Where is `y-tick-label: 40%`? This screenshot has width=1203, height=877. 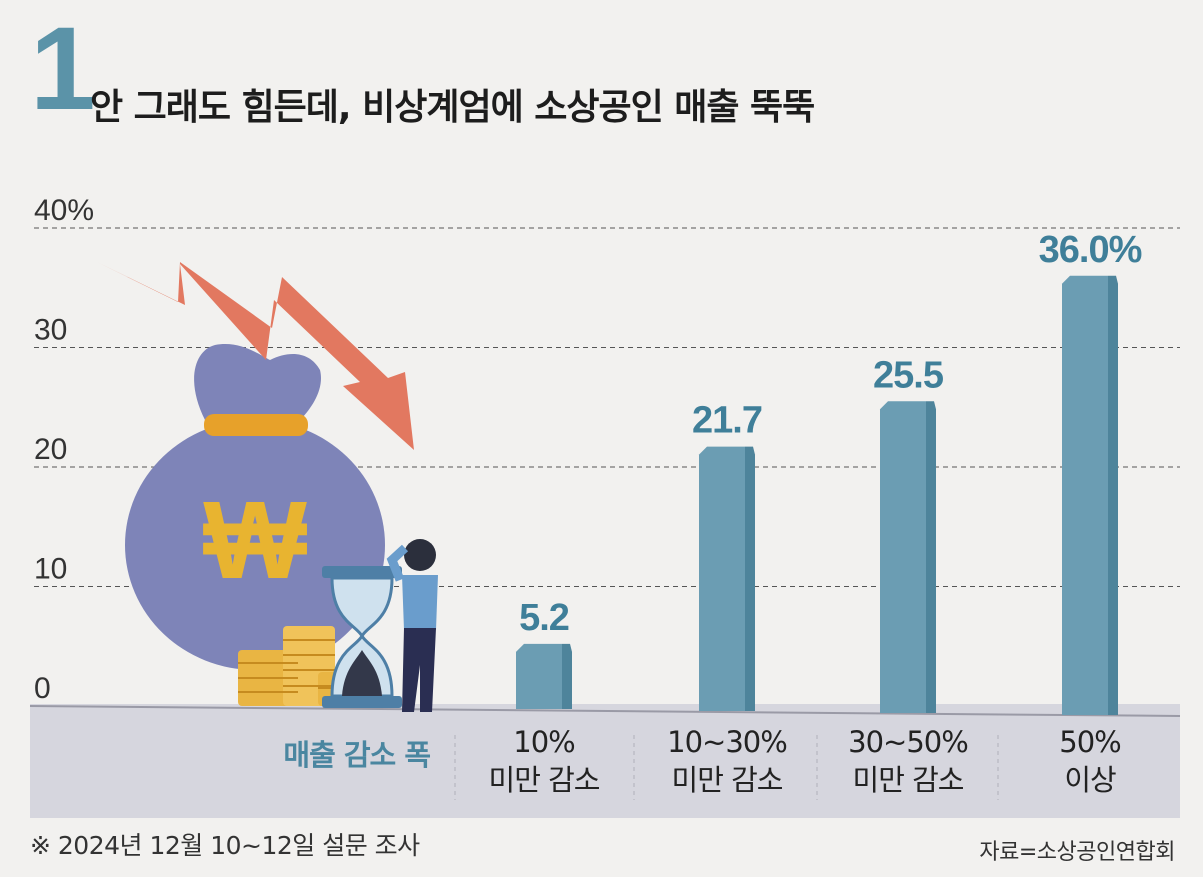 y-tick-label: 40% is located at coordinates (64, 210).